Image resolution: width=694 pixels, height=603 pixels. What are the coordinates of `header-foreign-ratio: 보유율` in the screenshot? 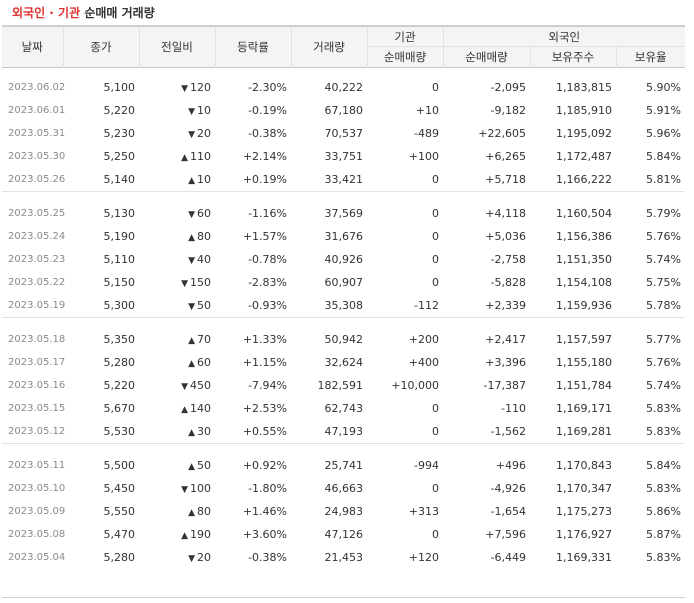 It's located at (650, 57).